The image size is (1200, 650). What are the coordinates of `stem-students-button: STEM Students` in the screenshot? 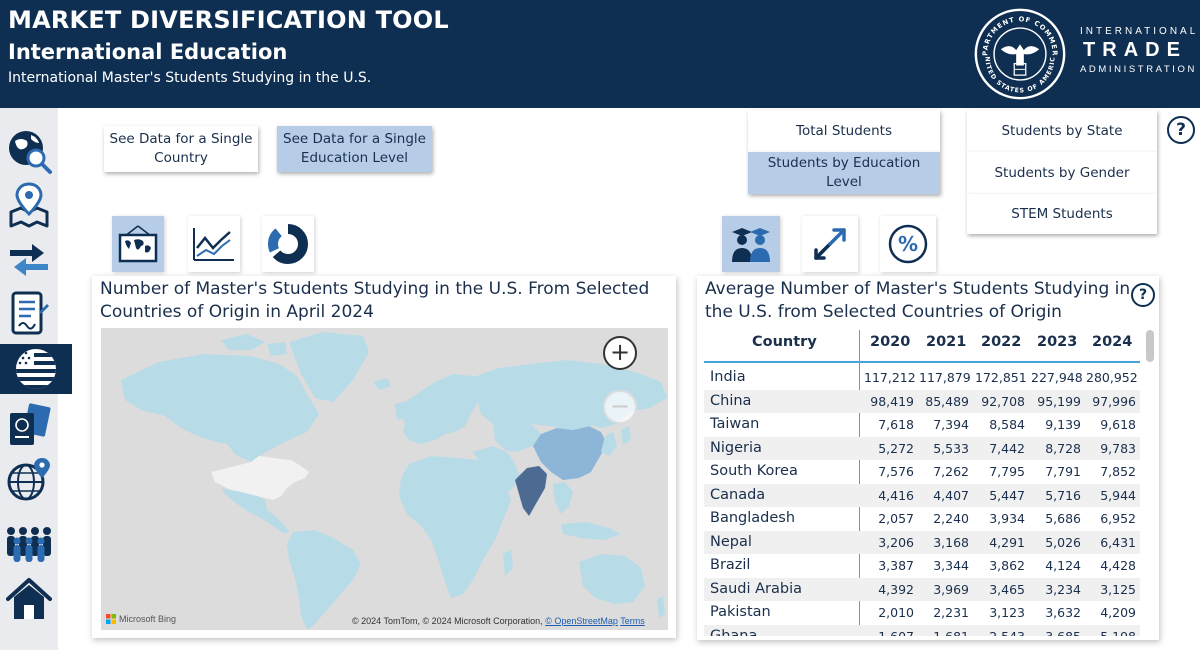 It's located at (1062, 214).